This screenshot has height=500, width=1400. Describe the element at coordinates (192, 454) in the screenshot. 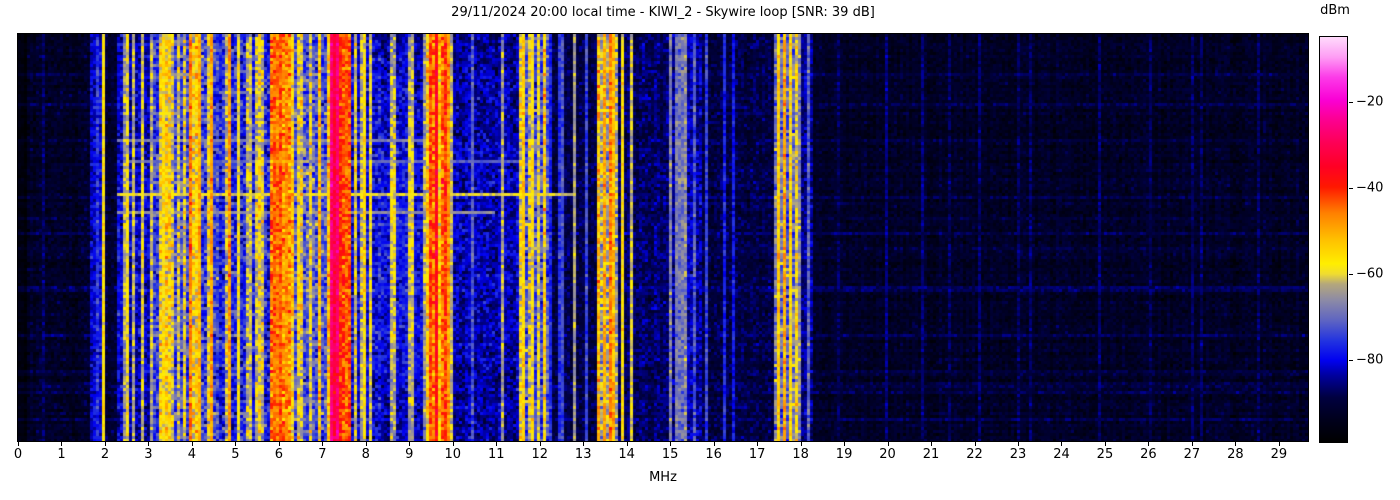

I see `x-tick-label: 4` at that location.